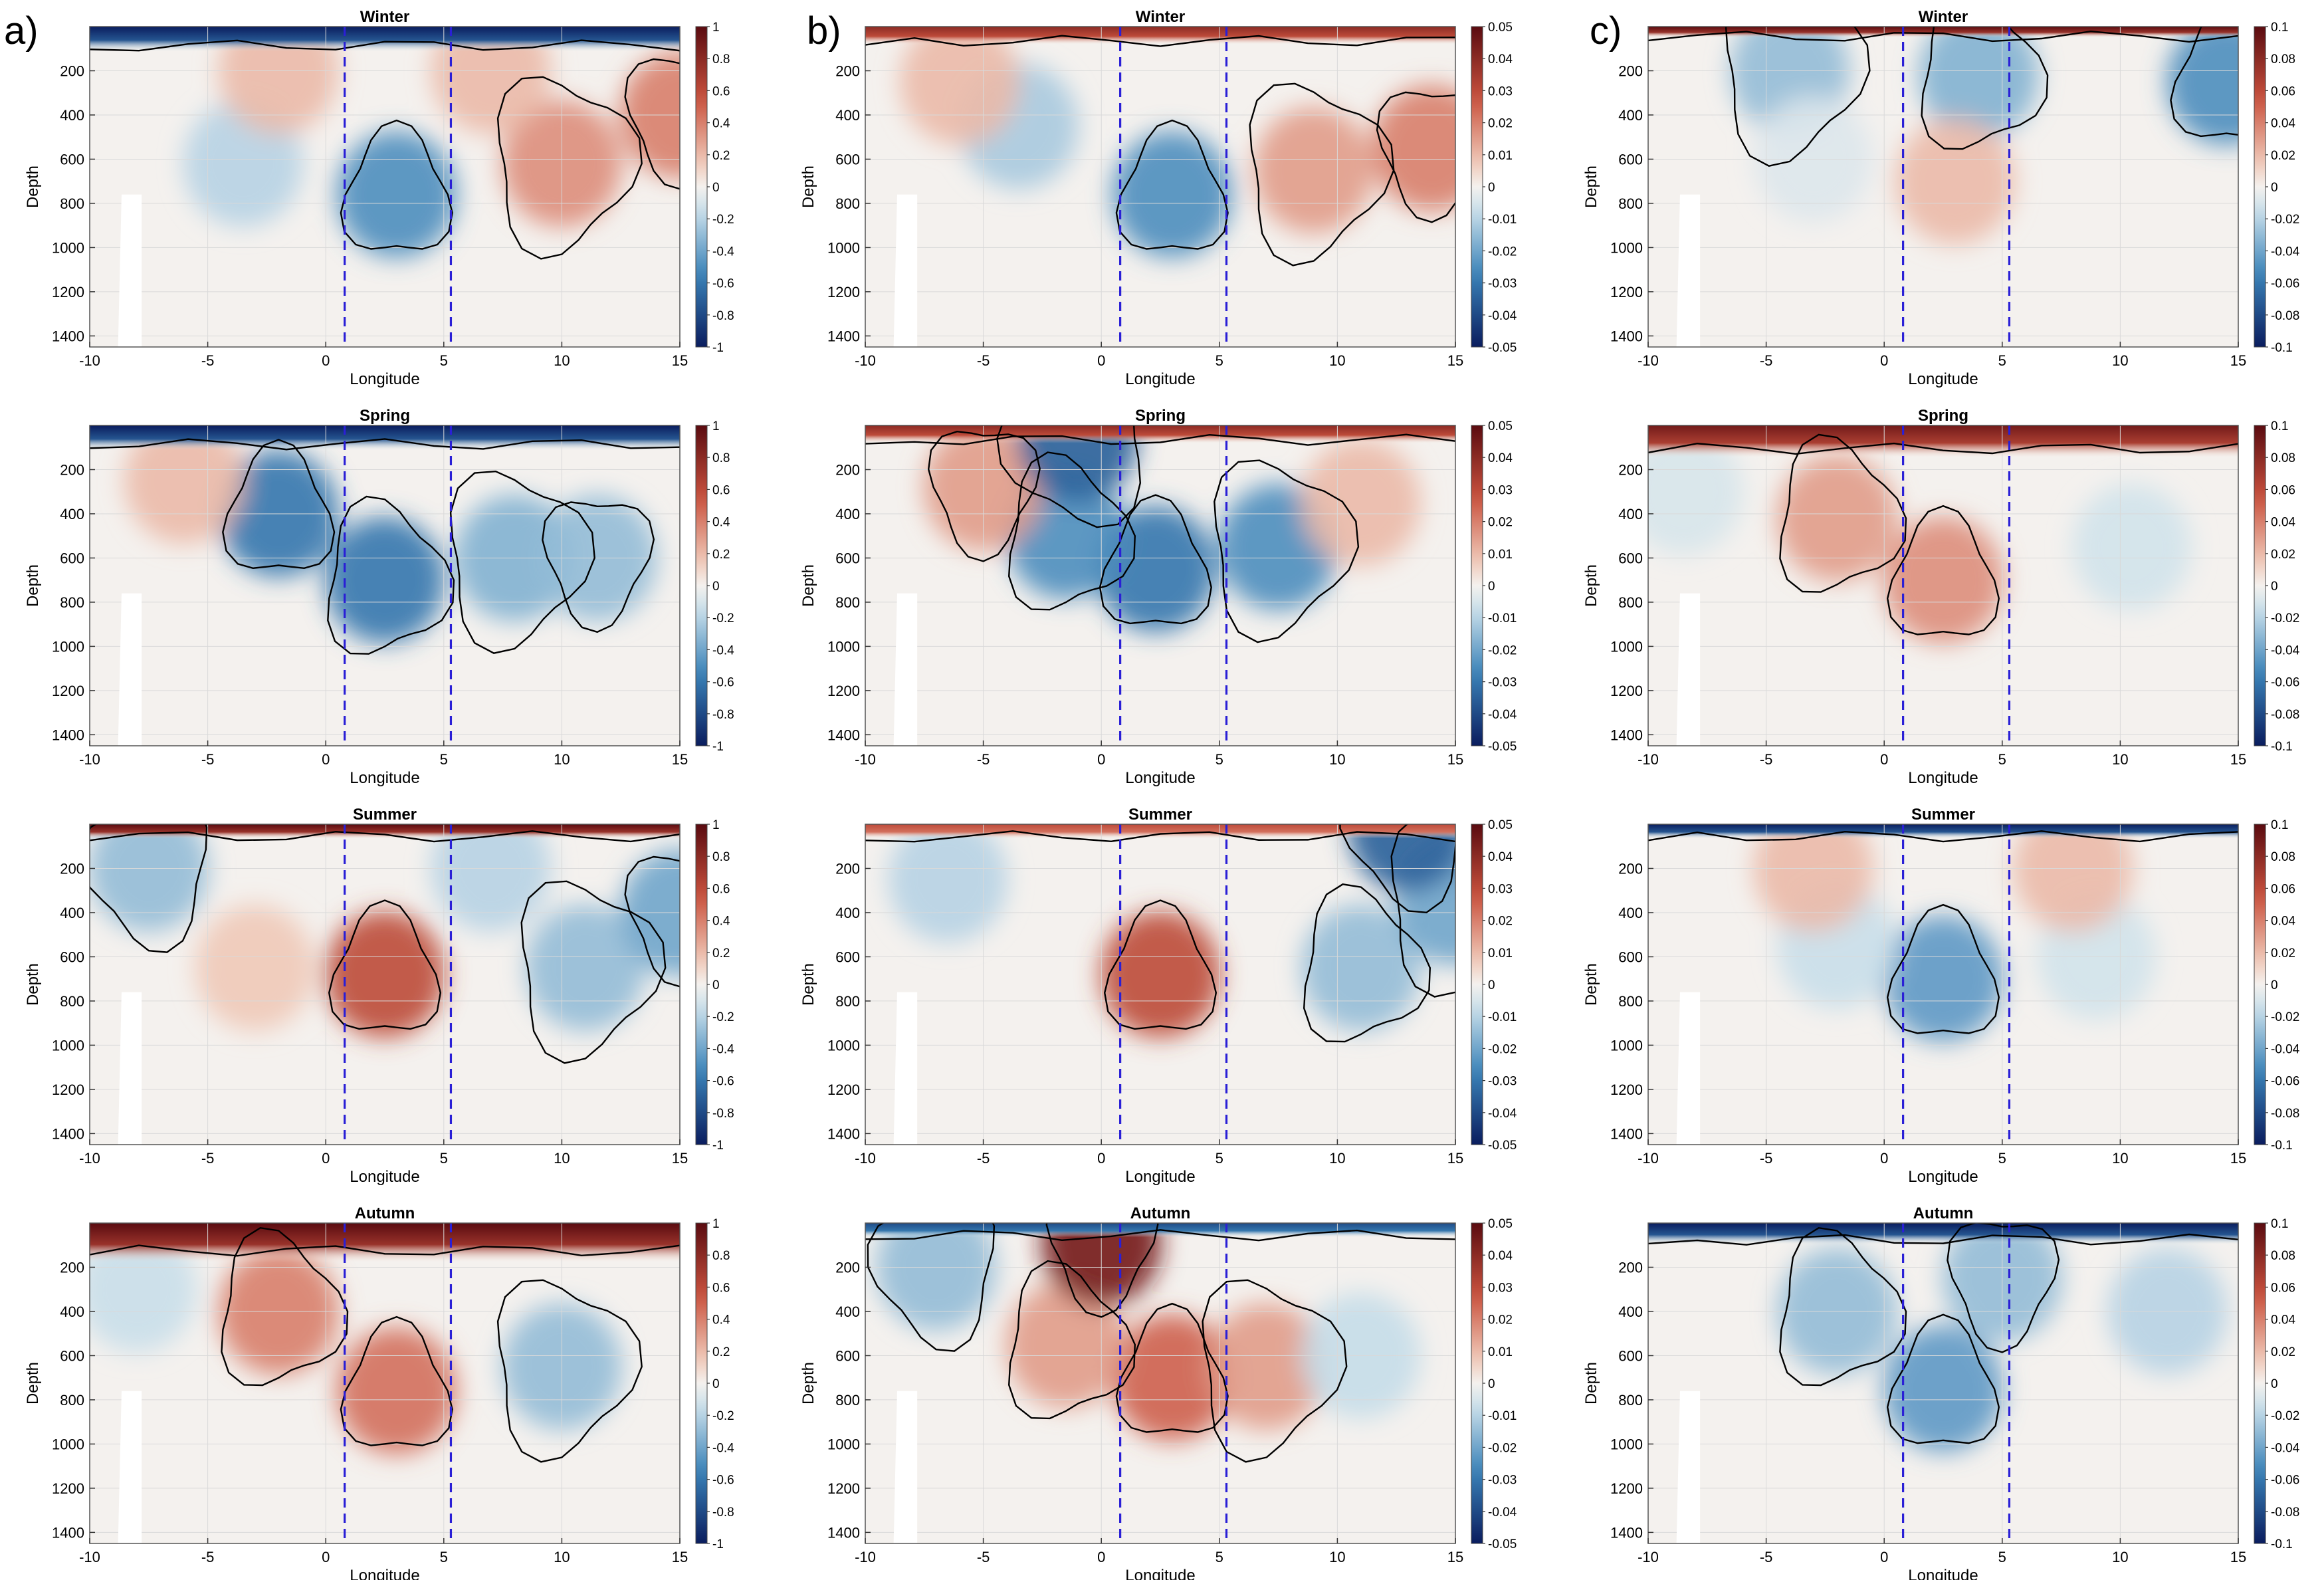 The image size is (2324, 1580). I want to click on colorbar-tick-label: -1, so click(718, 1146).